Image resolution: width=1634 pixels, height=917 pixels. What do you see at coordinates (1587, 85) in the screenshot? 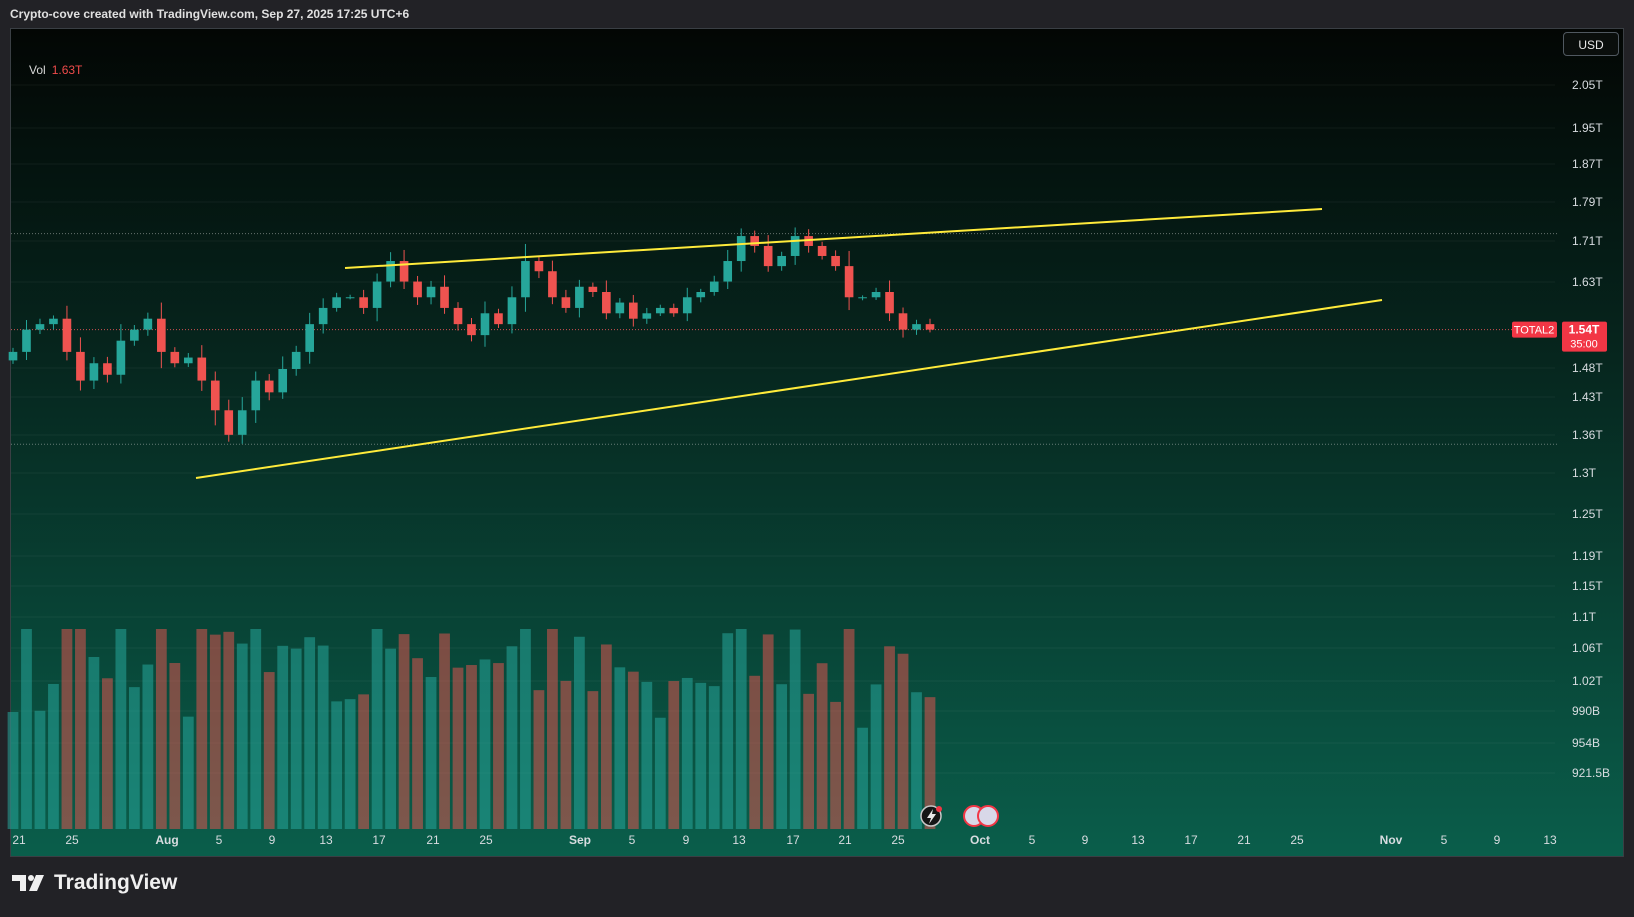
I see `price-axis-tick: 2.05T` at bounding box center [1587, 85].